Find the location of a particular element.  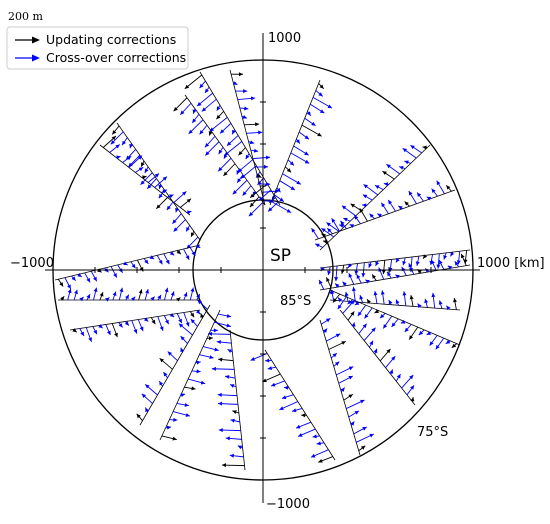

axis-label-left: −1000 is located at coordinates (32, 263).